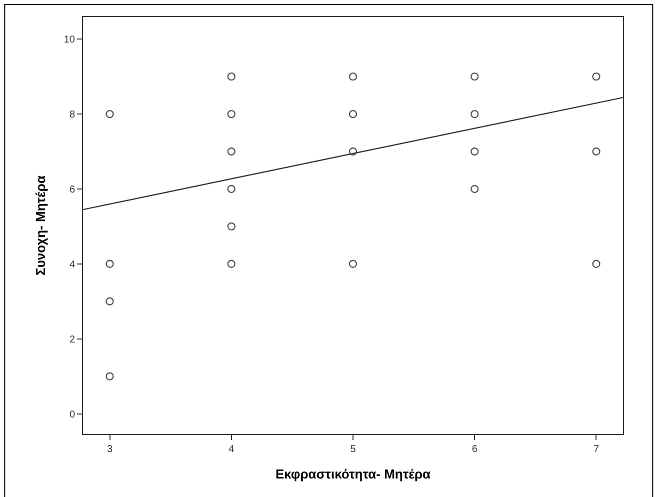 The width and height of the screenshot is (659, 497). What do you see at coordinates (72, 340) in the screenshot?
I see `y-tick-label: 2` at bounding box center [72, 340].